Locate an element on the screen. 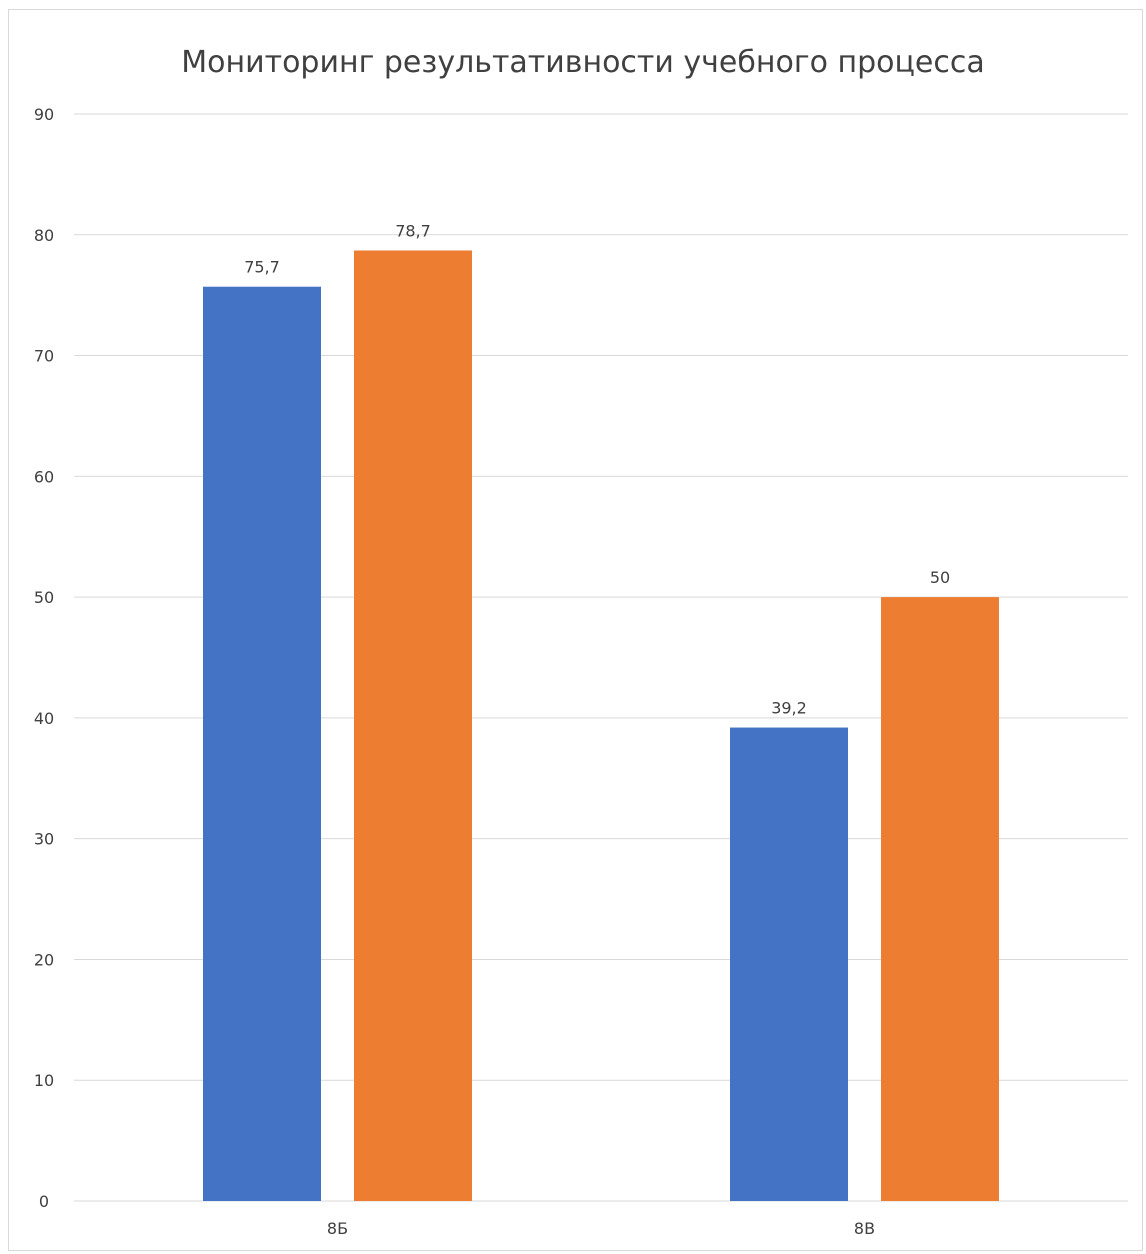  y-tick-label: 30 is located at coordinates (44, 839).